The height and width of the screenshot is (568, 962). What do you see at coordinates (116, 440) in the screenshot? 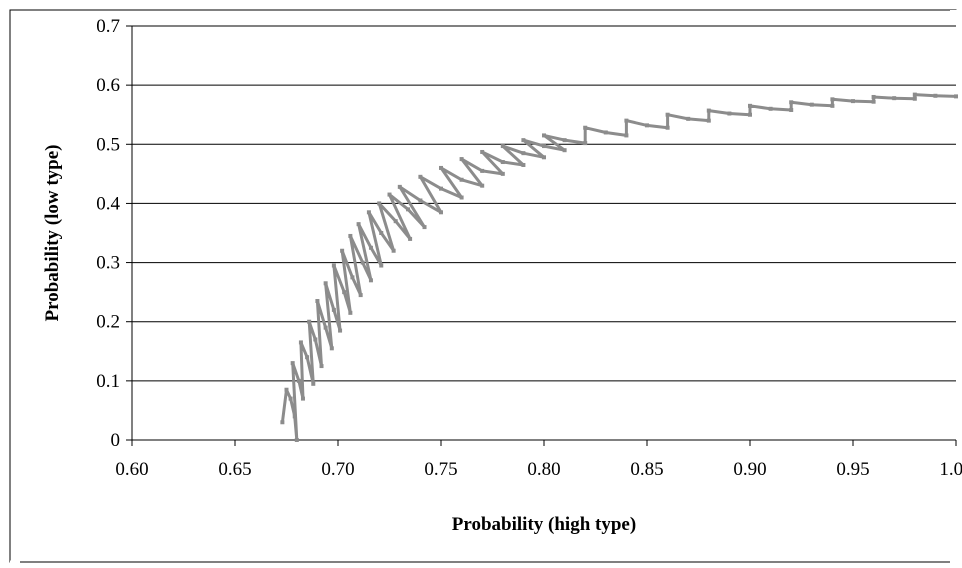
I see `y-tick-label: 0` at bounding box center [116, 440].